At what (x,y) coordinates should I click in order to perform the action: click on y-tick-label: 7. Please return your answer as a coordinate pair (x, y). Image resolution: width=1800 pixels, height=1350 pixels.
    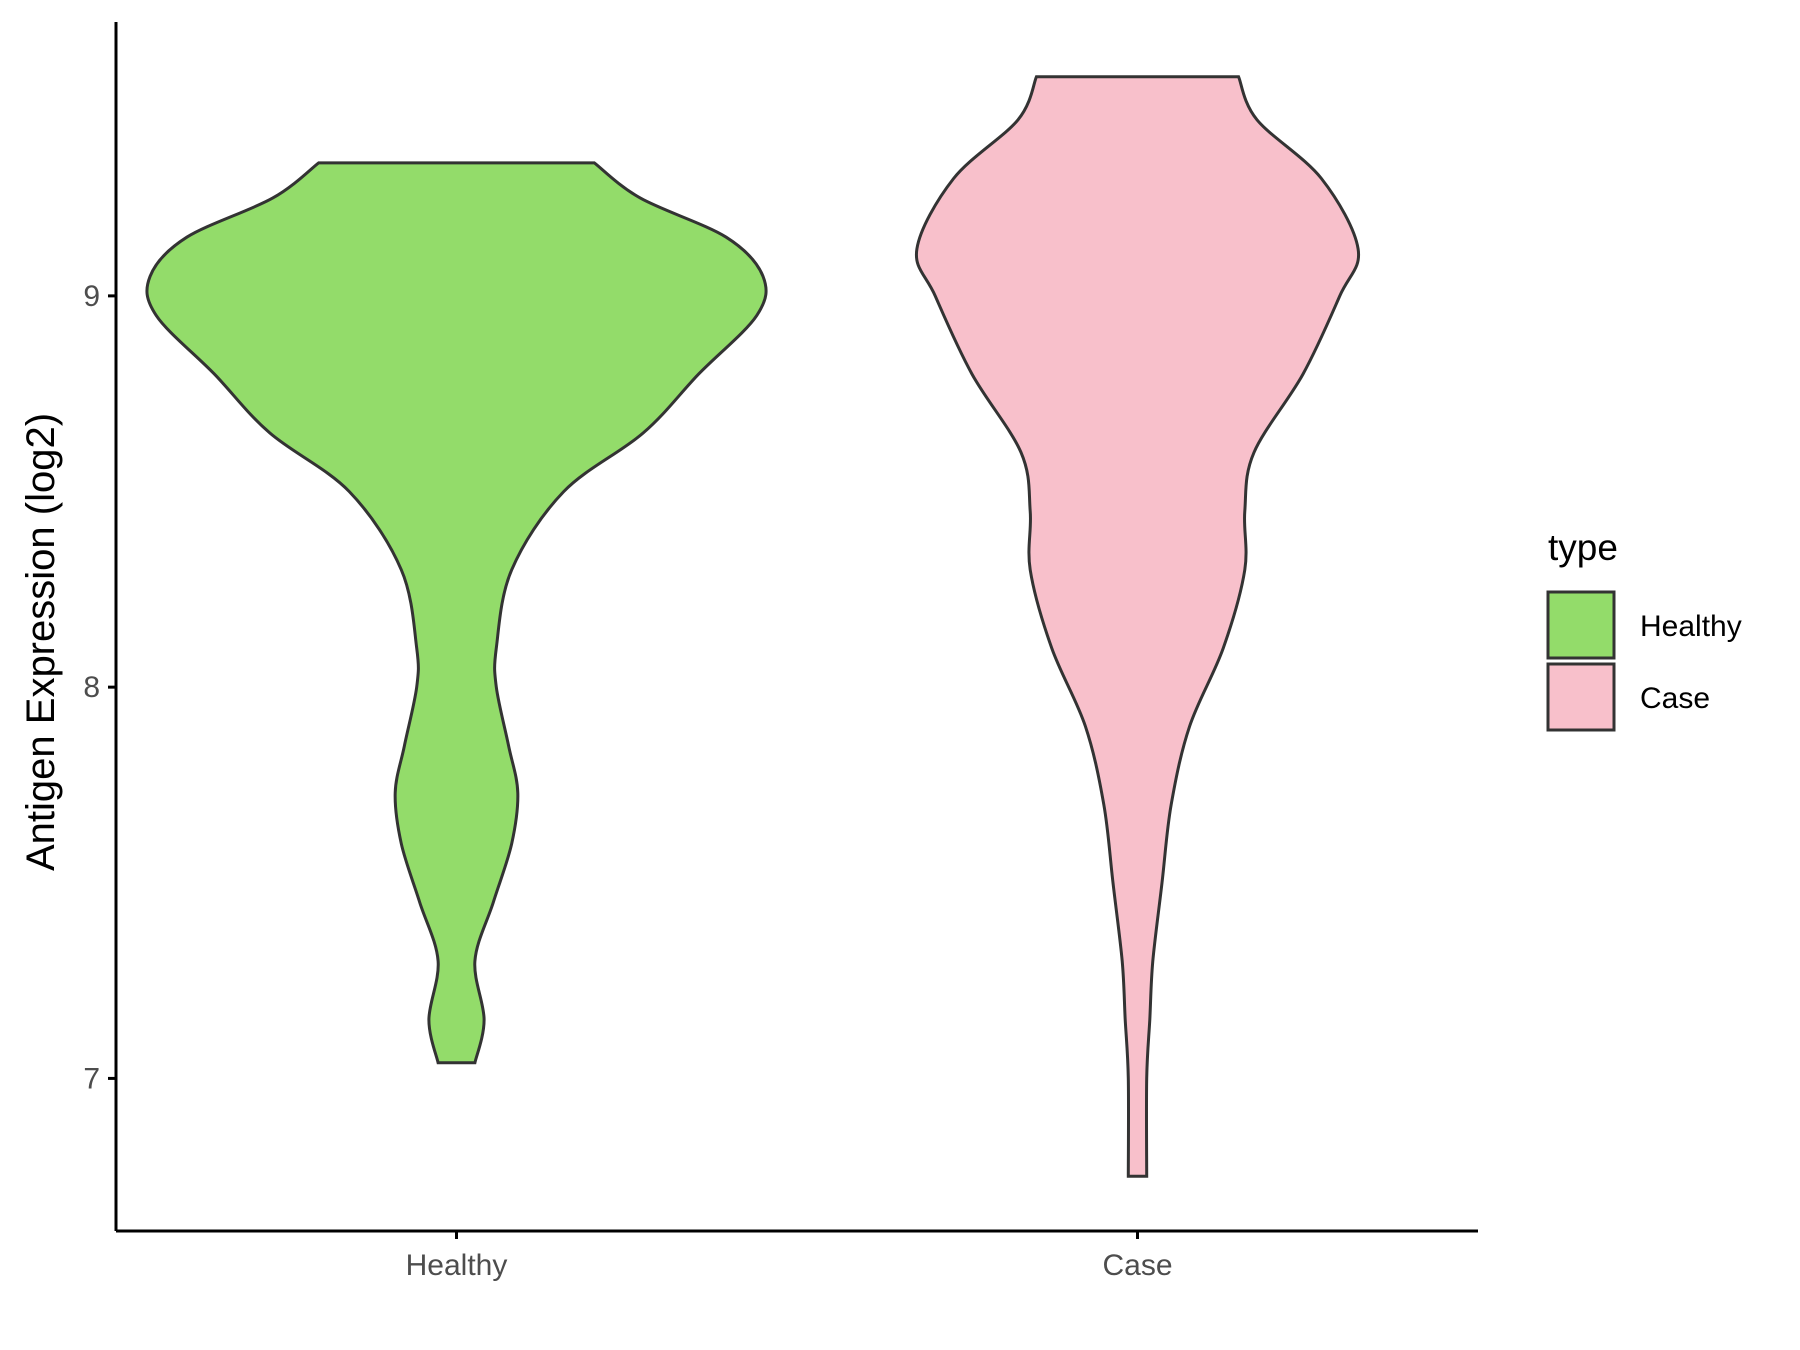
    Looking at the image, I should click on (91, 1078).